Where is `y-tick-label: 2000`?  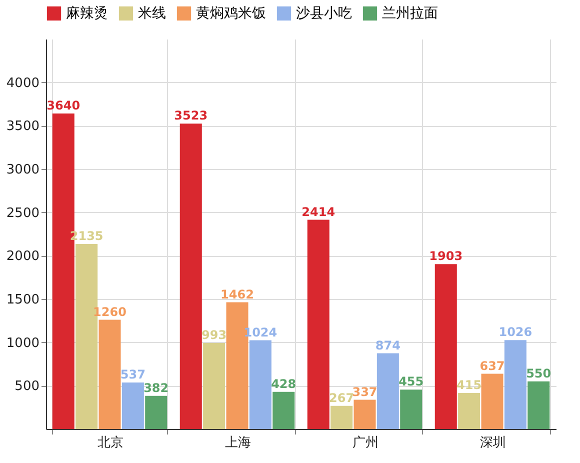
y-tick-label: 2000 is located at coordinates (23, 256).